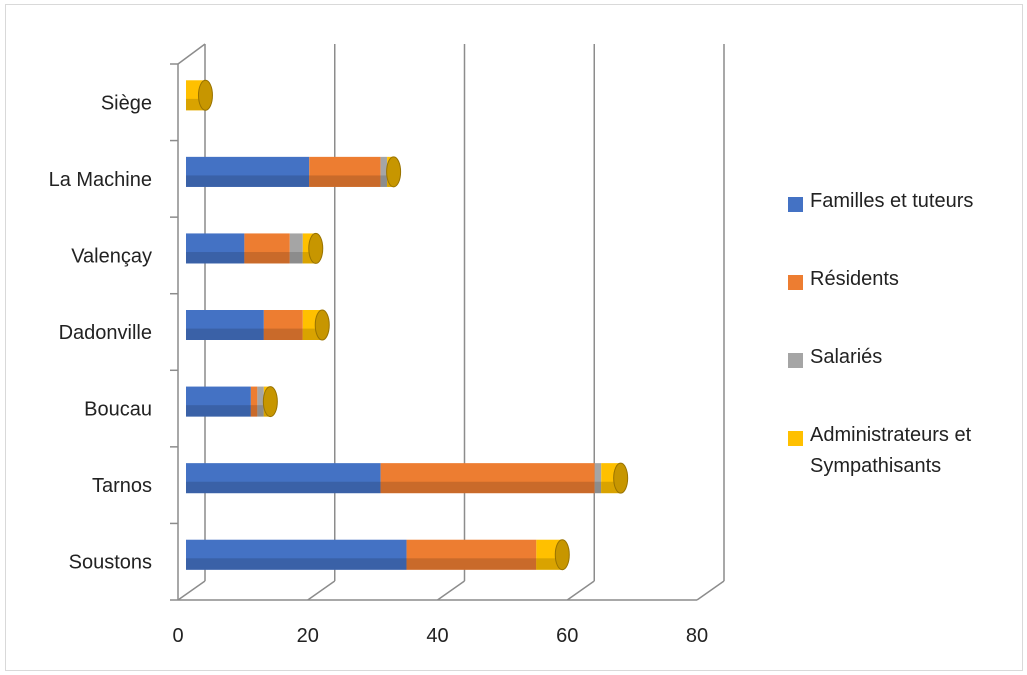 The width and height of the screenshot is (1027, 675). Describe the element at coordinates (105, 333) in the screenshot. I see `category-label: Dadonville` at that location.